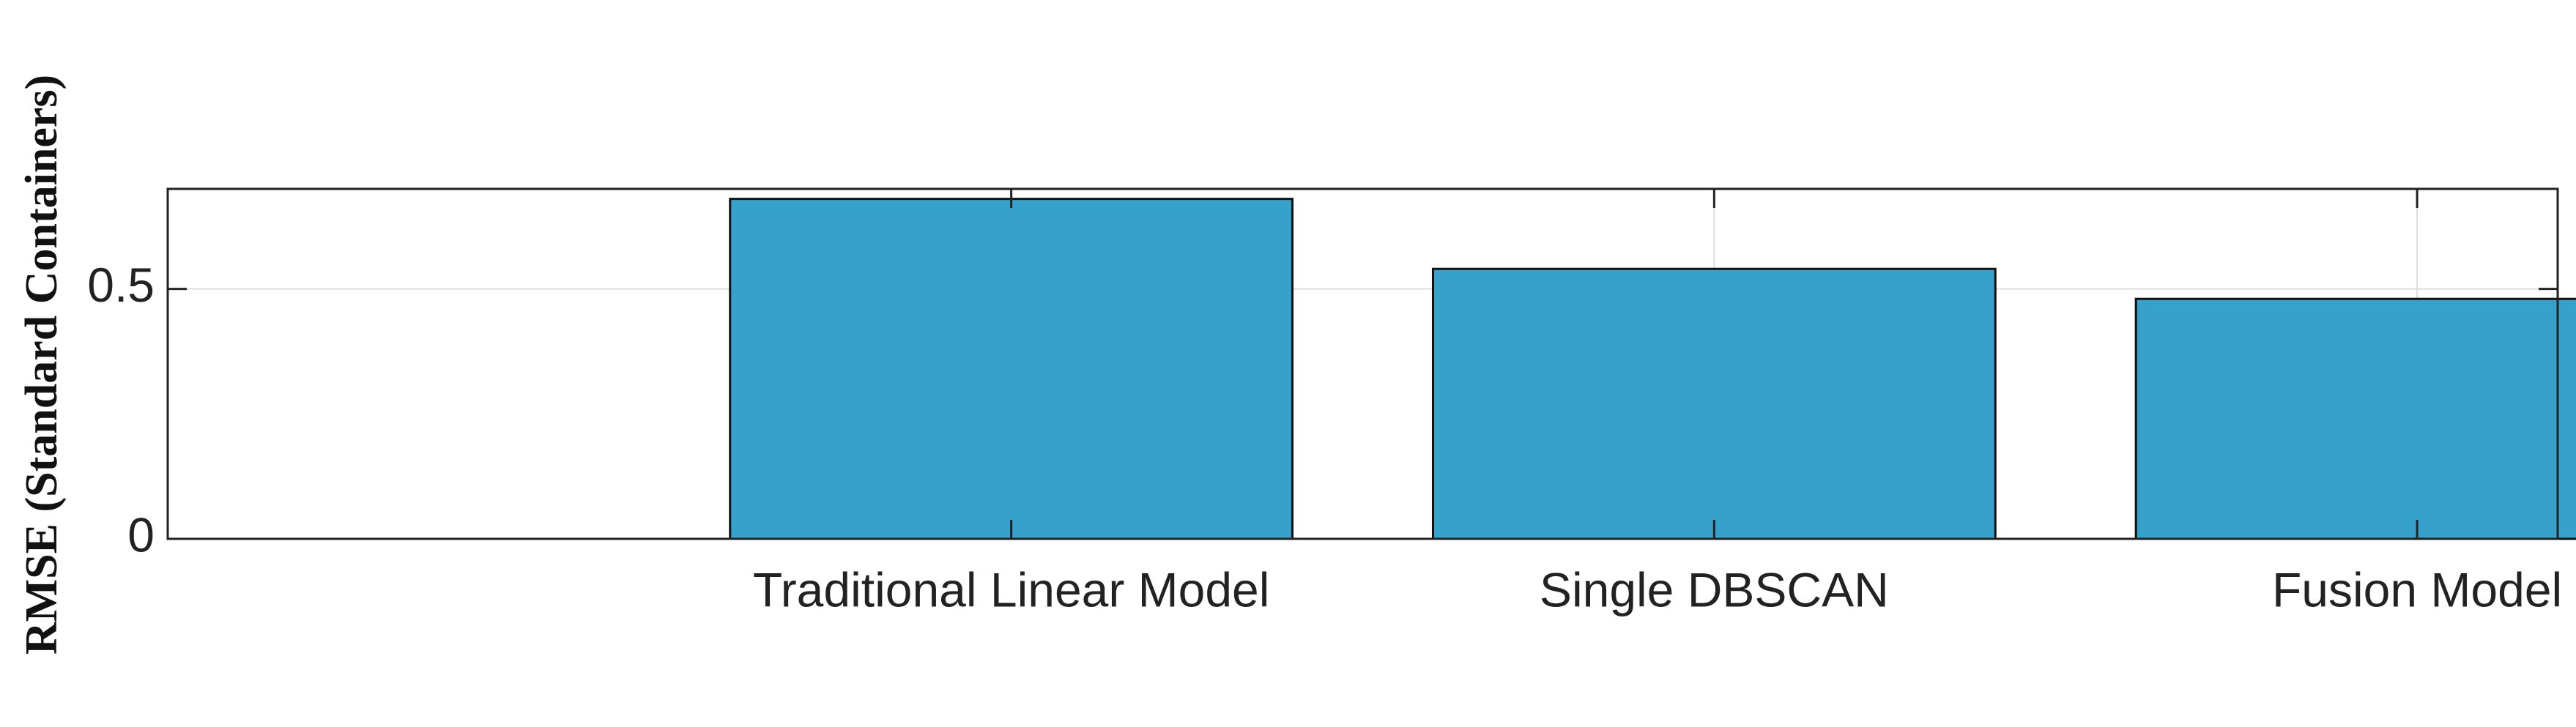 The image size is (2576, 727). What do you see at coordinates (1011, 589) in the screenshot?
I see `x-tick-label: Traditional Linear Model` at bounding box center [1011, 589].